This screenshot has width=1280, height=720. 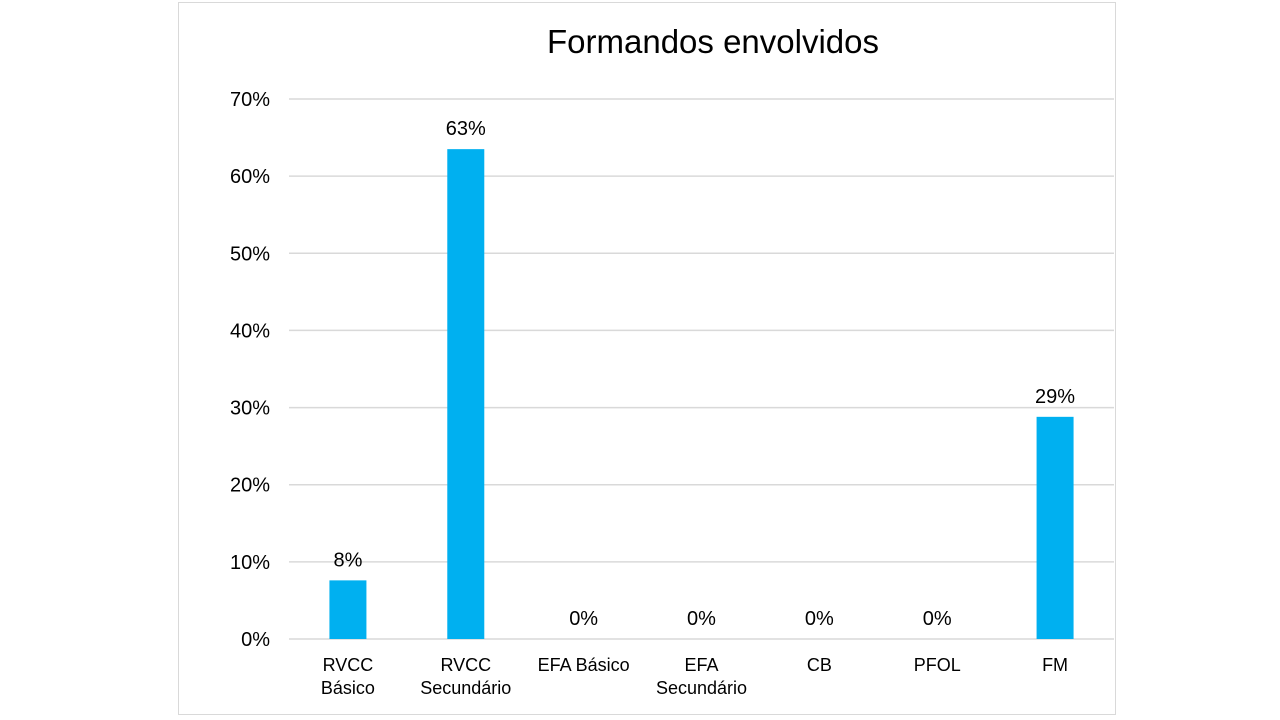 I want to click on y-tick-label: 40%, so click(x=250, y=331).